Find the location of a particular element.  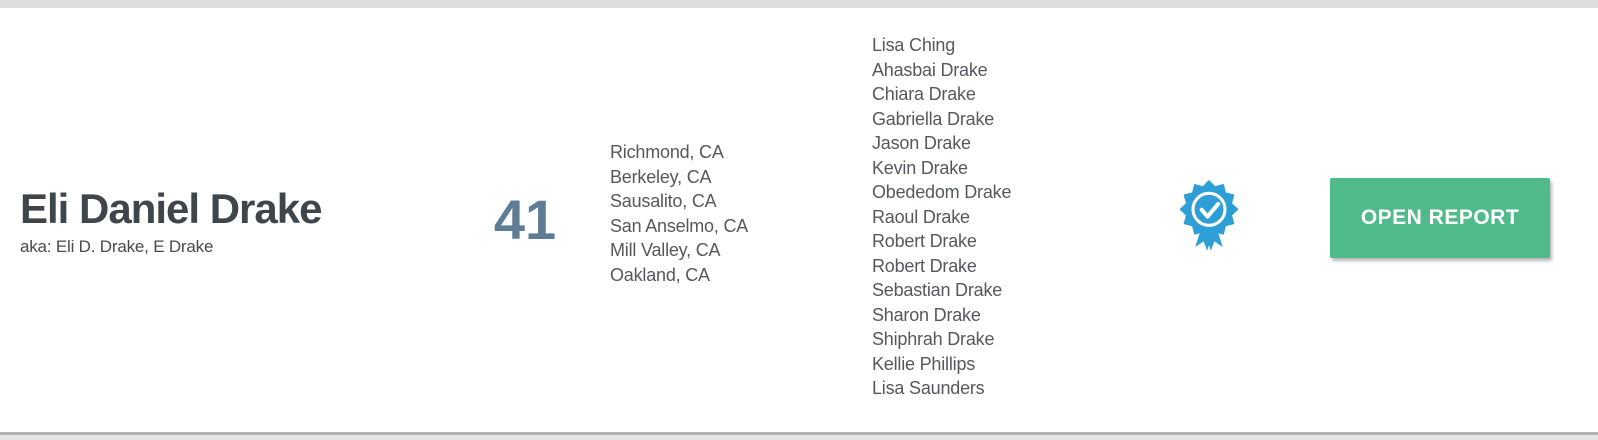

relative-item: Sharon Drake is located at coordinates (926, 314).